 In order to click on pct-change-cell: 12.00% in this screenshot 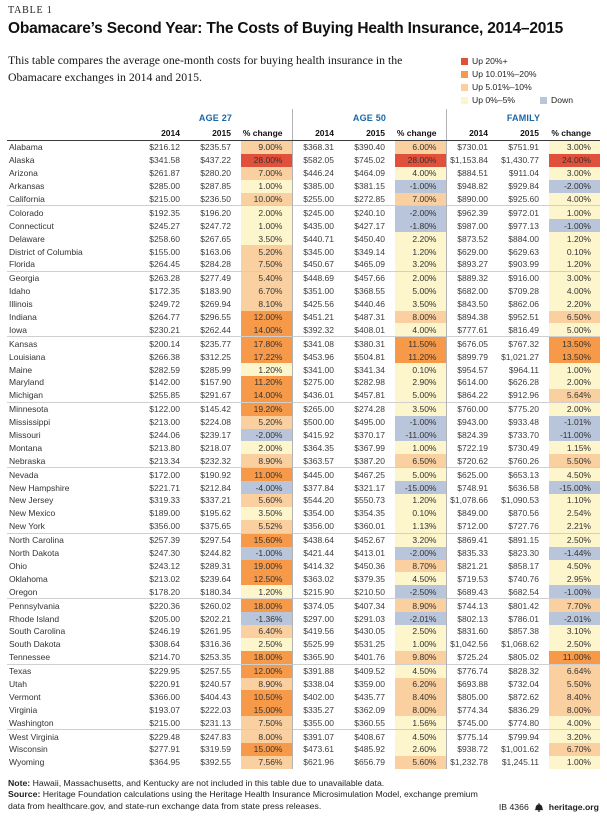, I will do `click(267, 670)`.